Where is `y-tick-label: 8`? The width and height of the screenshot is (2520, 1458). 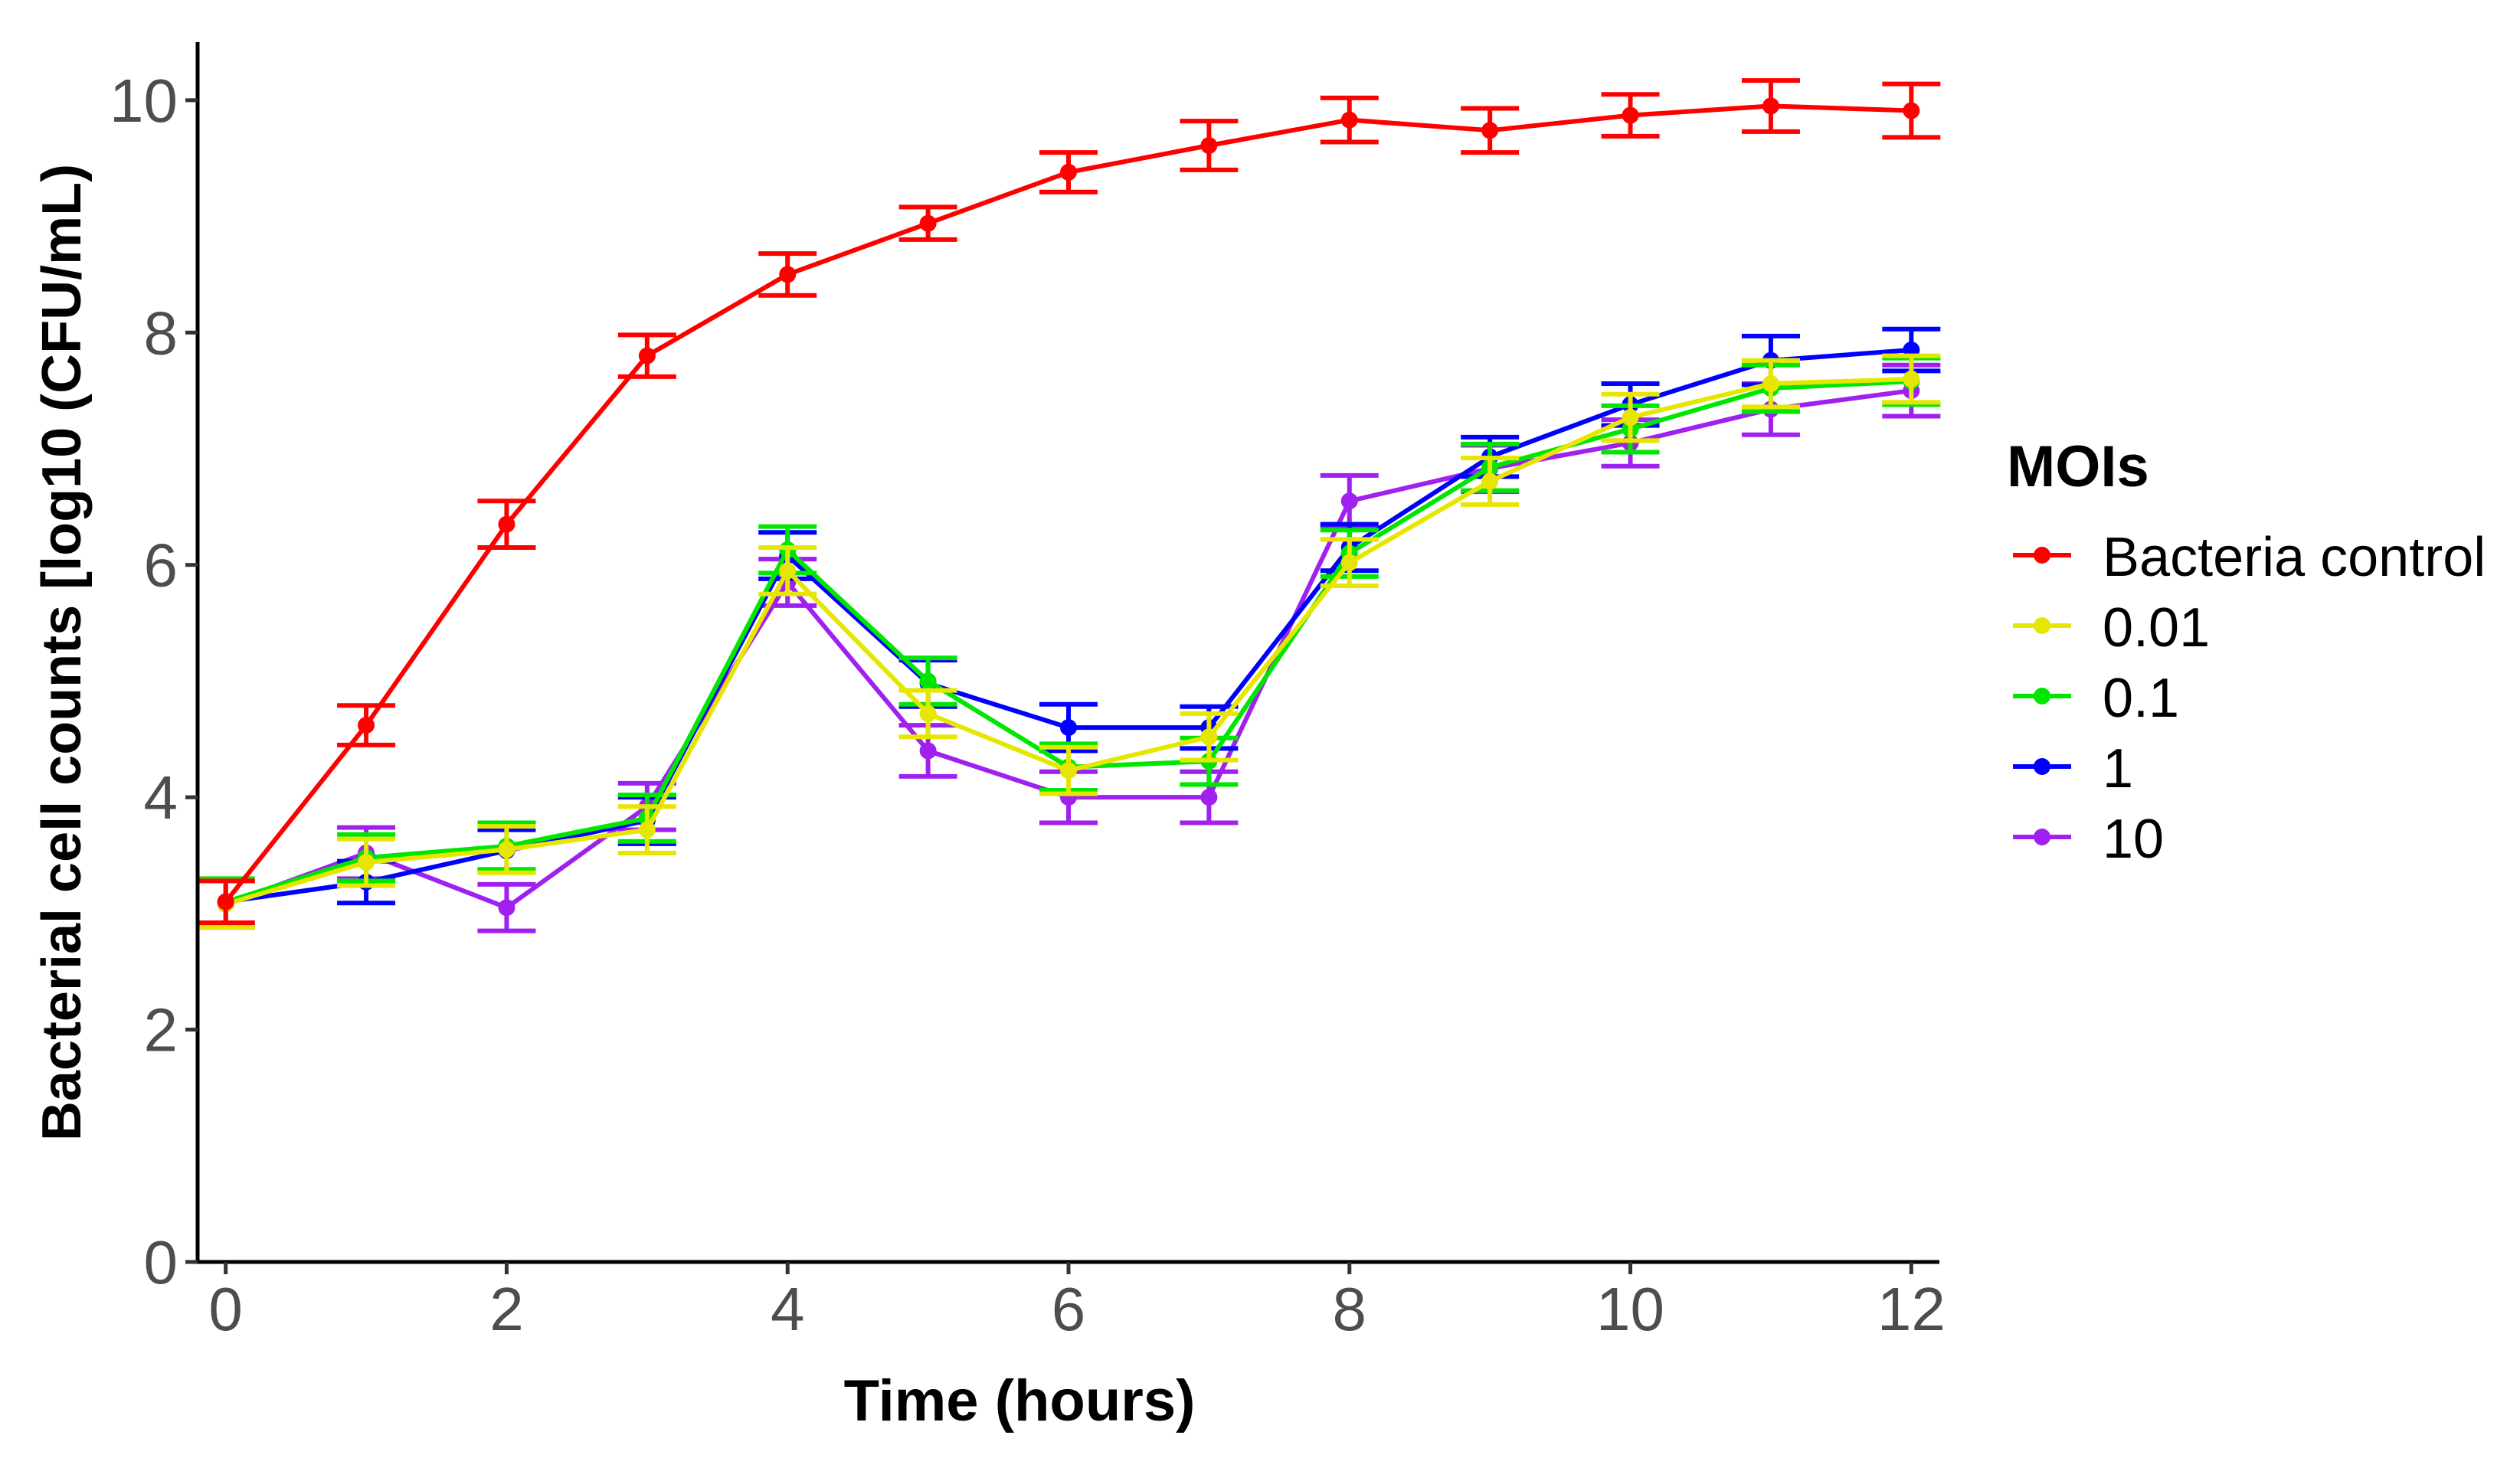
y-tick-label: 8 is located at coordinates (161, 333).